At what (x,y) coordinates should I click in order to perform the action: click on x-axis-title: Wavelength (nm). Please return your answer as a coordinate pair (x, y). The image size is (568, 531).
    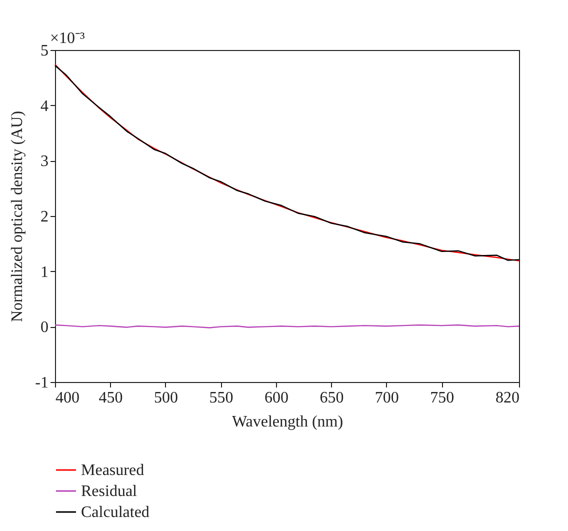
    Looking at the image, I should click on (288, 422).